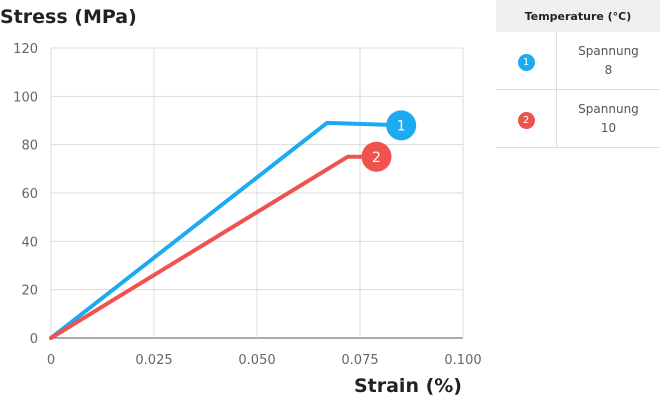 This screenshot has height=403, width=660. Describe the element at coordinates (578, 61) in the screenshot. I see `legend-row: 1 Spannung 8` at that location.